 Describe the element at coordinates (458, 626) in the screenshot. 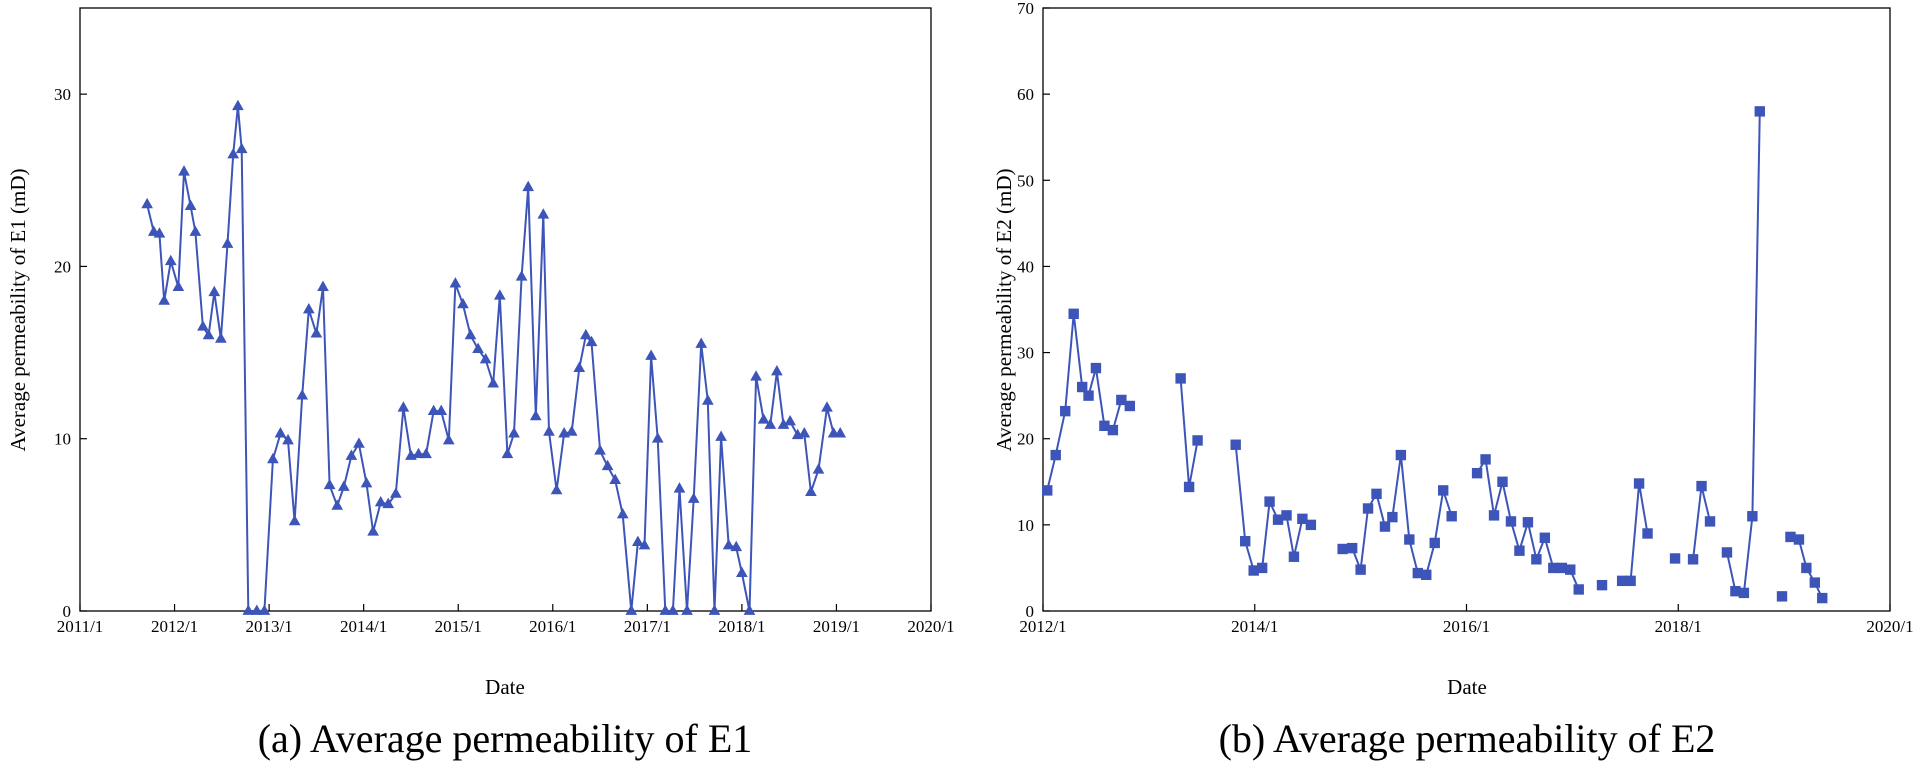

I see `chart-a-x-tick-label: 2015/1` at that location.